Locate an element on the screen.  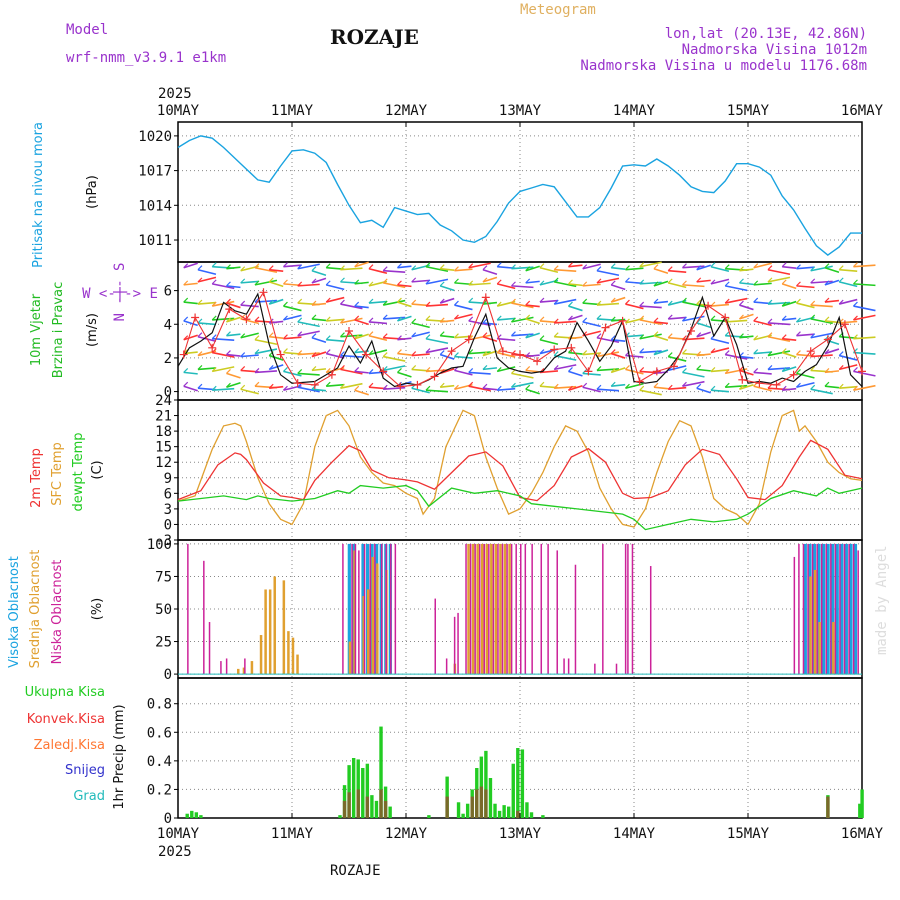
x-tick-label-bottom: 13MAY is located at coordinates (520, 834).